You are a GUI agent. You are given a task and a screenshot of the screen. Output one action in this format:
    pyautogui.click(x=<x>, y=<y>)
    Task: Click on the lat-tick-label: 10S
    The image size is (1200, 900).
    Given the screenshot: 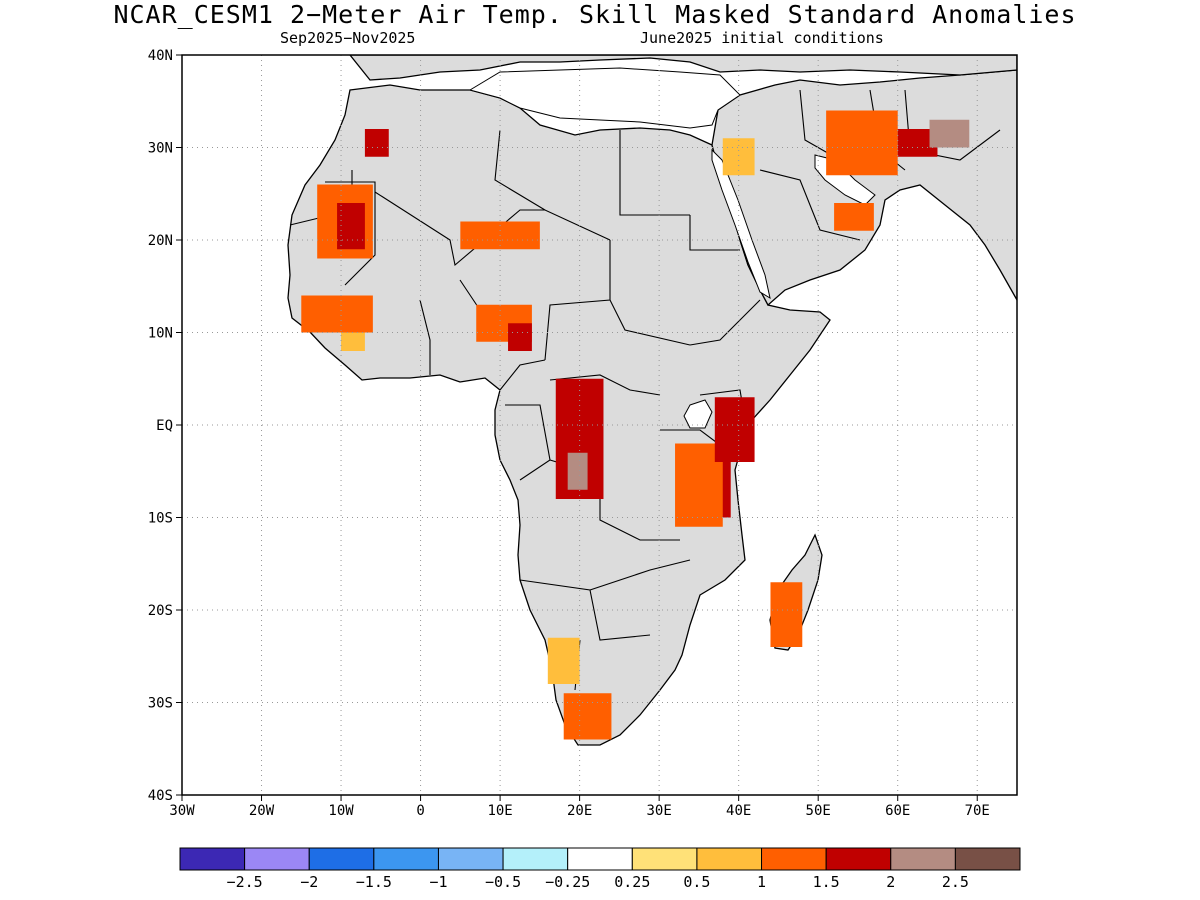 What is the action you would take?
    pyautogui.click(x=160, y=519)
    